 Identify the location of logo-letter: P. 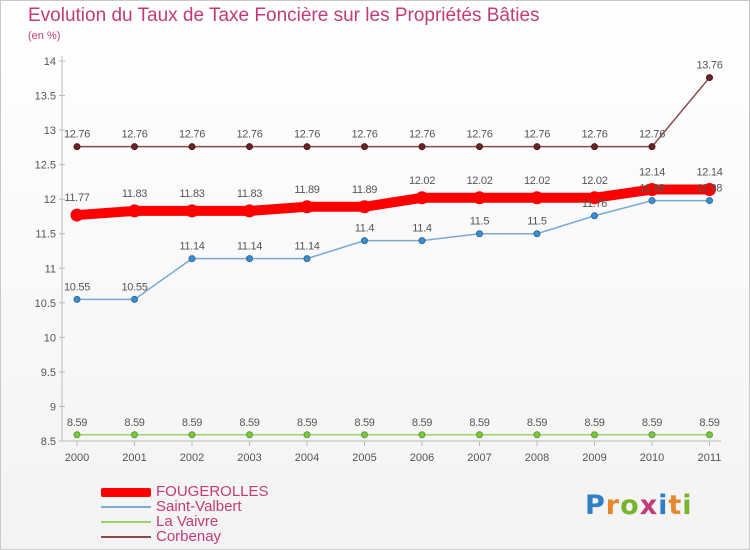
(595, 505).